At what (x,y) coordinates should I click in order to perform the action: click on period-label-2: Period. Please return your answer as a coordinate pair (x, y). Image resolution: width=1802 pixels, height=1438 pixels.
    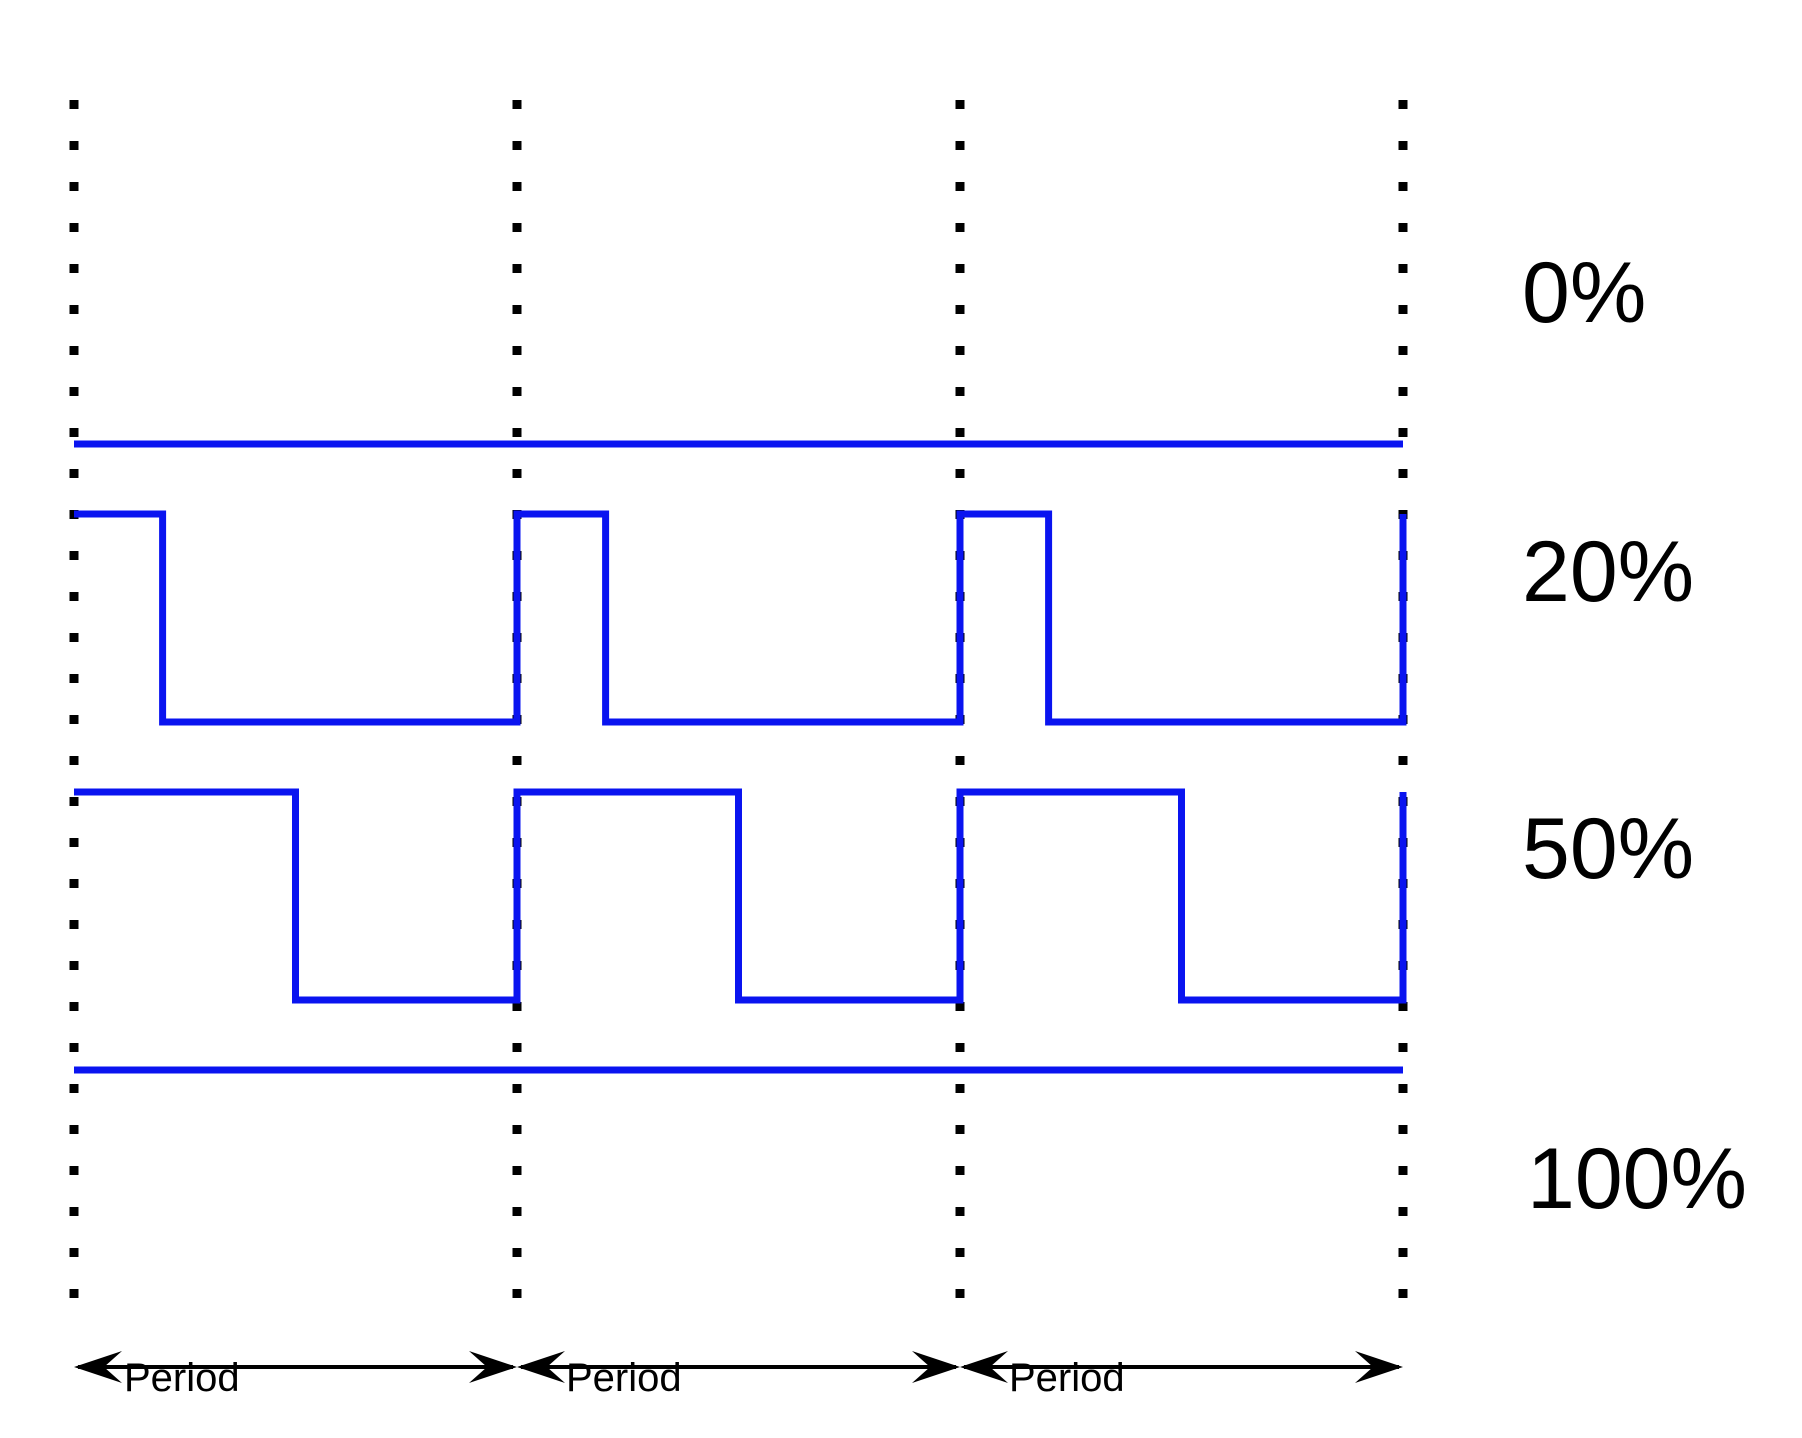
    Looking at the image, I should click on (624, 1378).